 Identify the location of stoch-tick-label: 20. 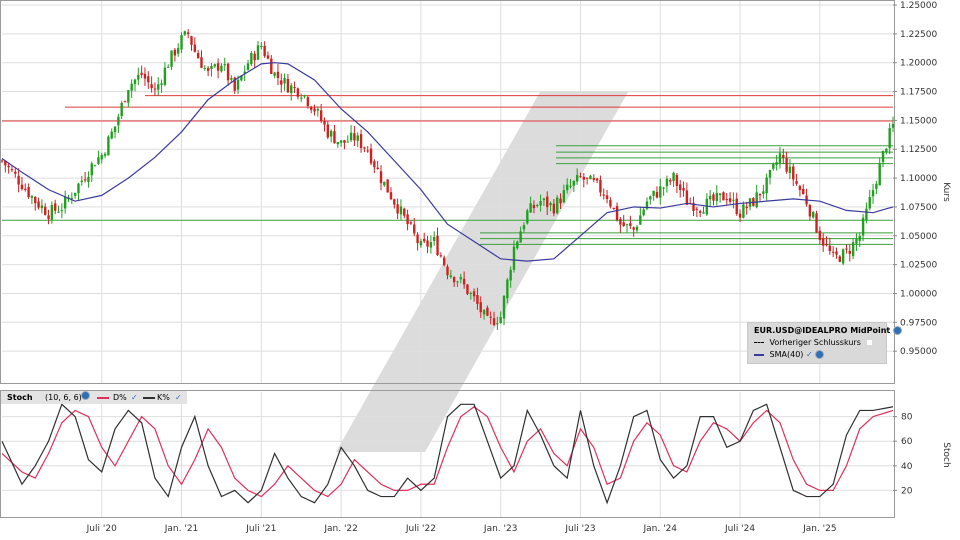
(907, 491).